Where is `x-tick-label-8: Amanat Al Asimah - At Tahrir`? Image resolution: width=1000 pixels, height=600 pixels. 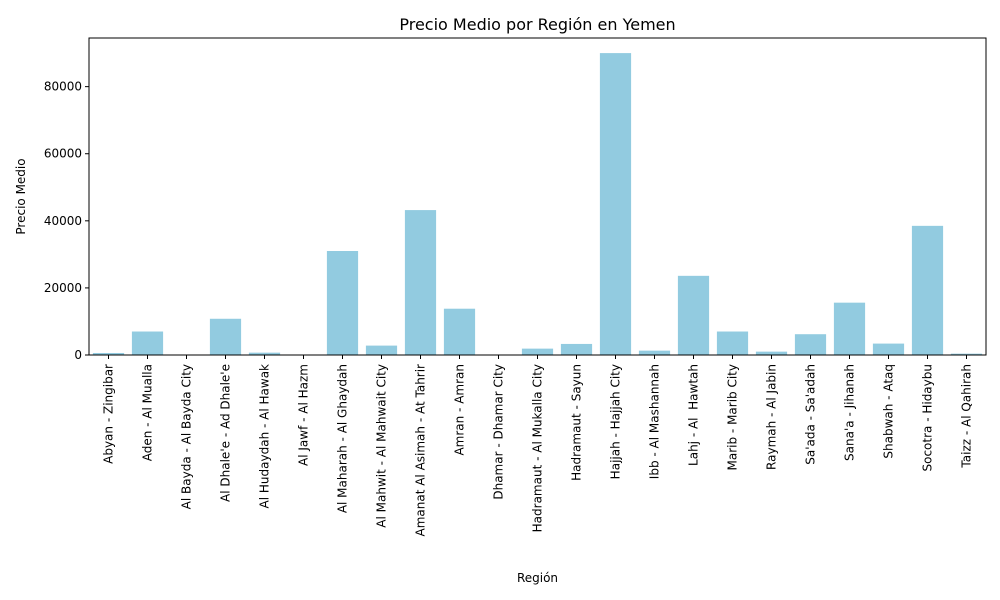 x-tick-label-8: Amanat Al Asimah - At Tahrir is located at coordinates (421, 450).